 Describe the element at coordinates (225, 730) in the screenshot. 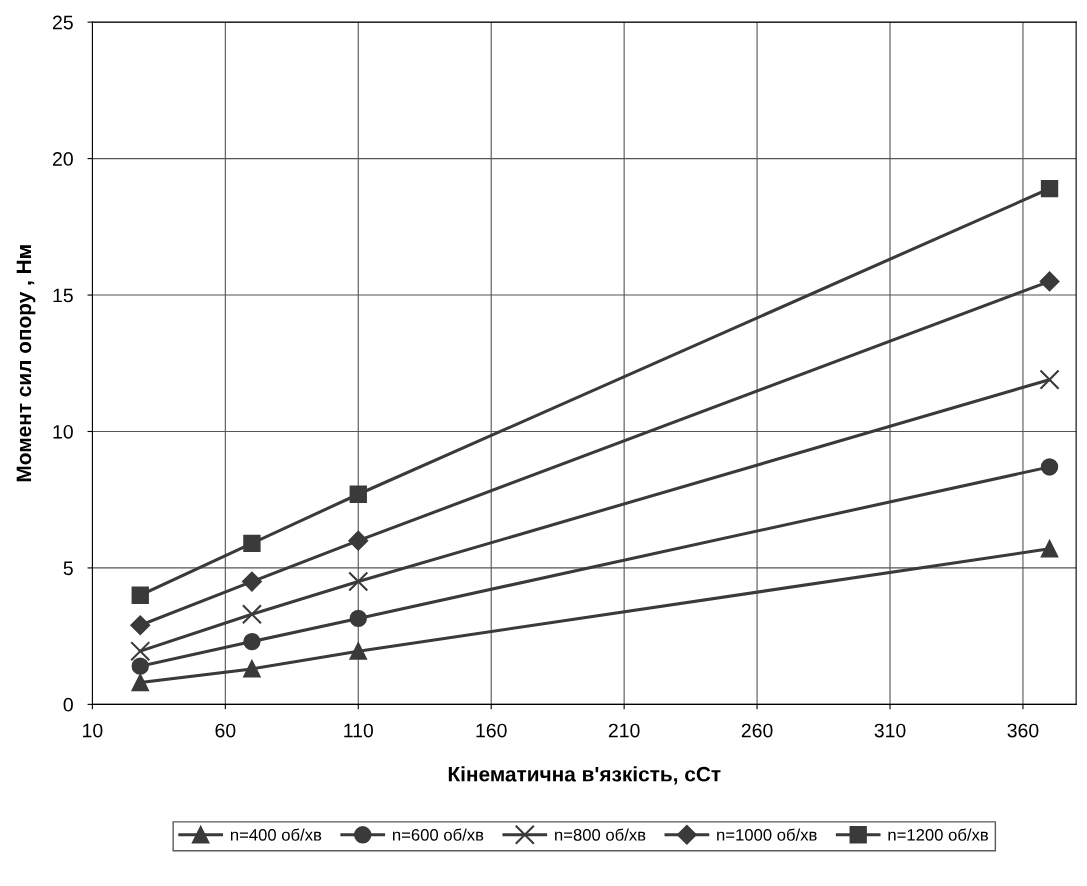

I see `x-tick-label: 60` at that location.